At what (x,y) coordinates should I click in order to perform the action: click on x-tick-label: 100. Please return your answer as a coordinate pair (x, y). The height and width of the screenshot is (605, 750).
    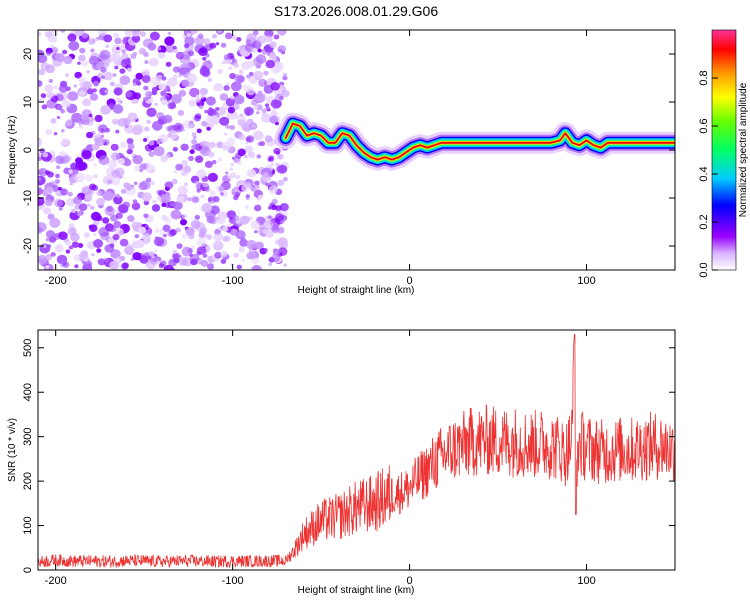
    Looking at the image, I should click on (586, 581).